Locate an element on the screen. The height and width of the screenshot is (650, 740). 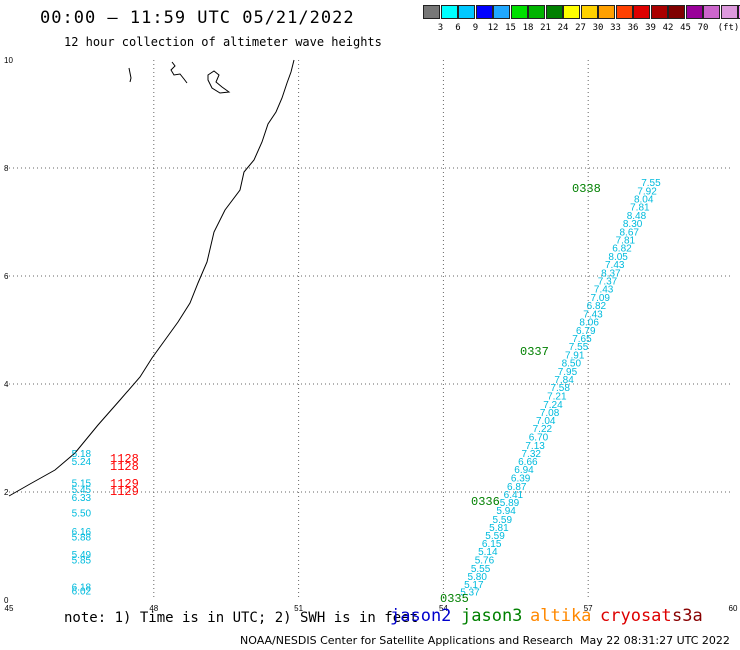
y-tick-label: 6 is located at coordinates (6, 276).